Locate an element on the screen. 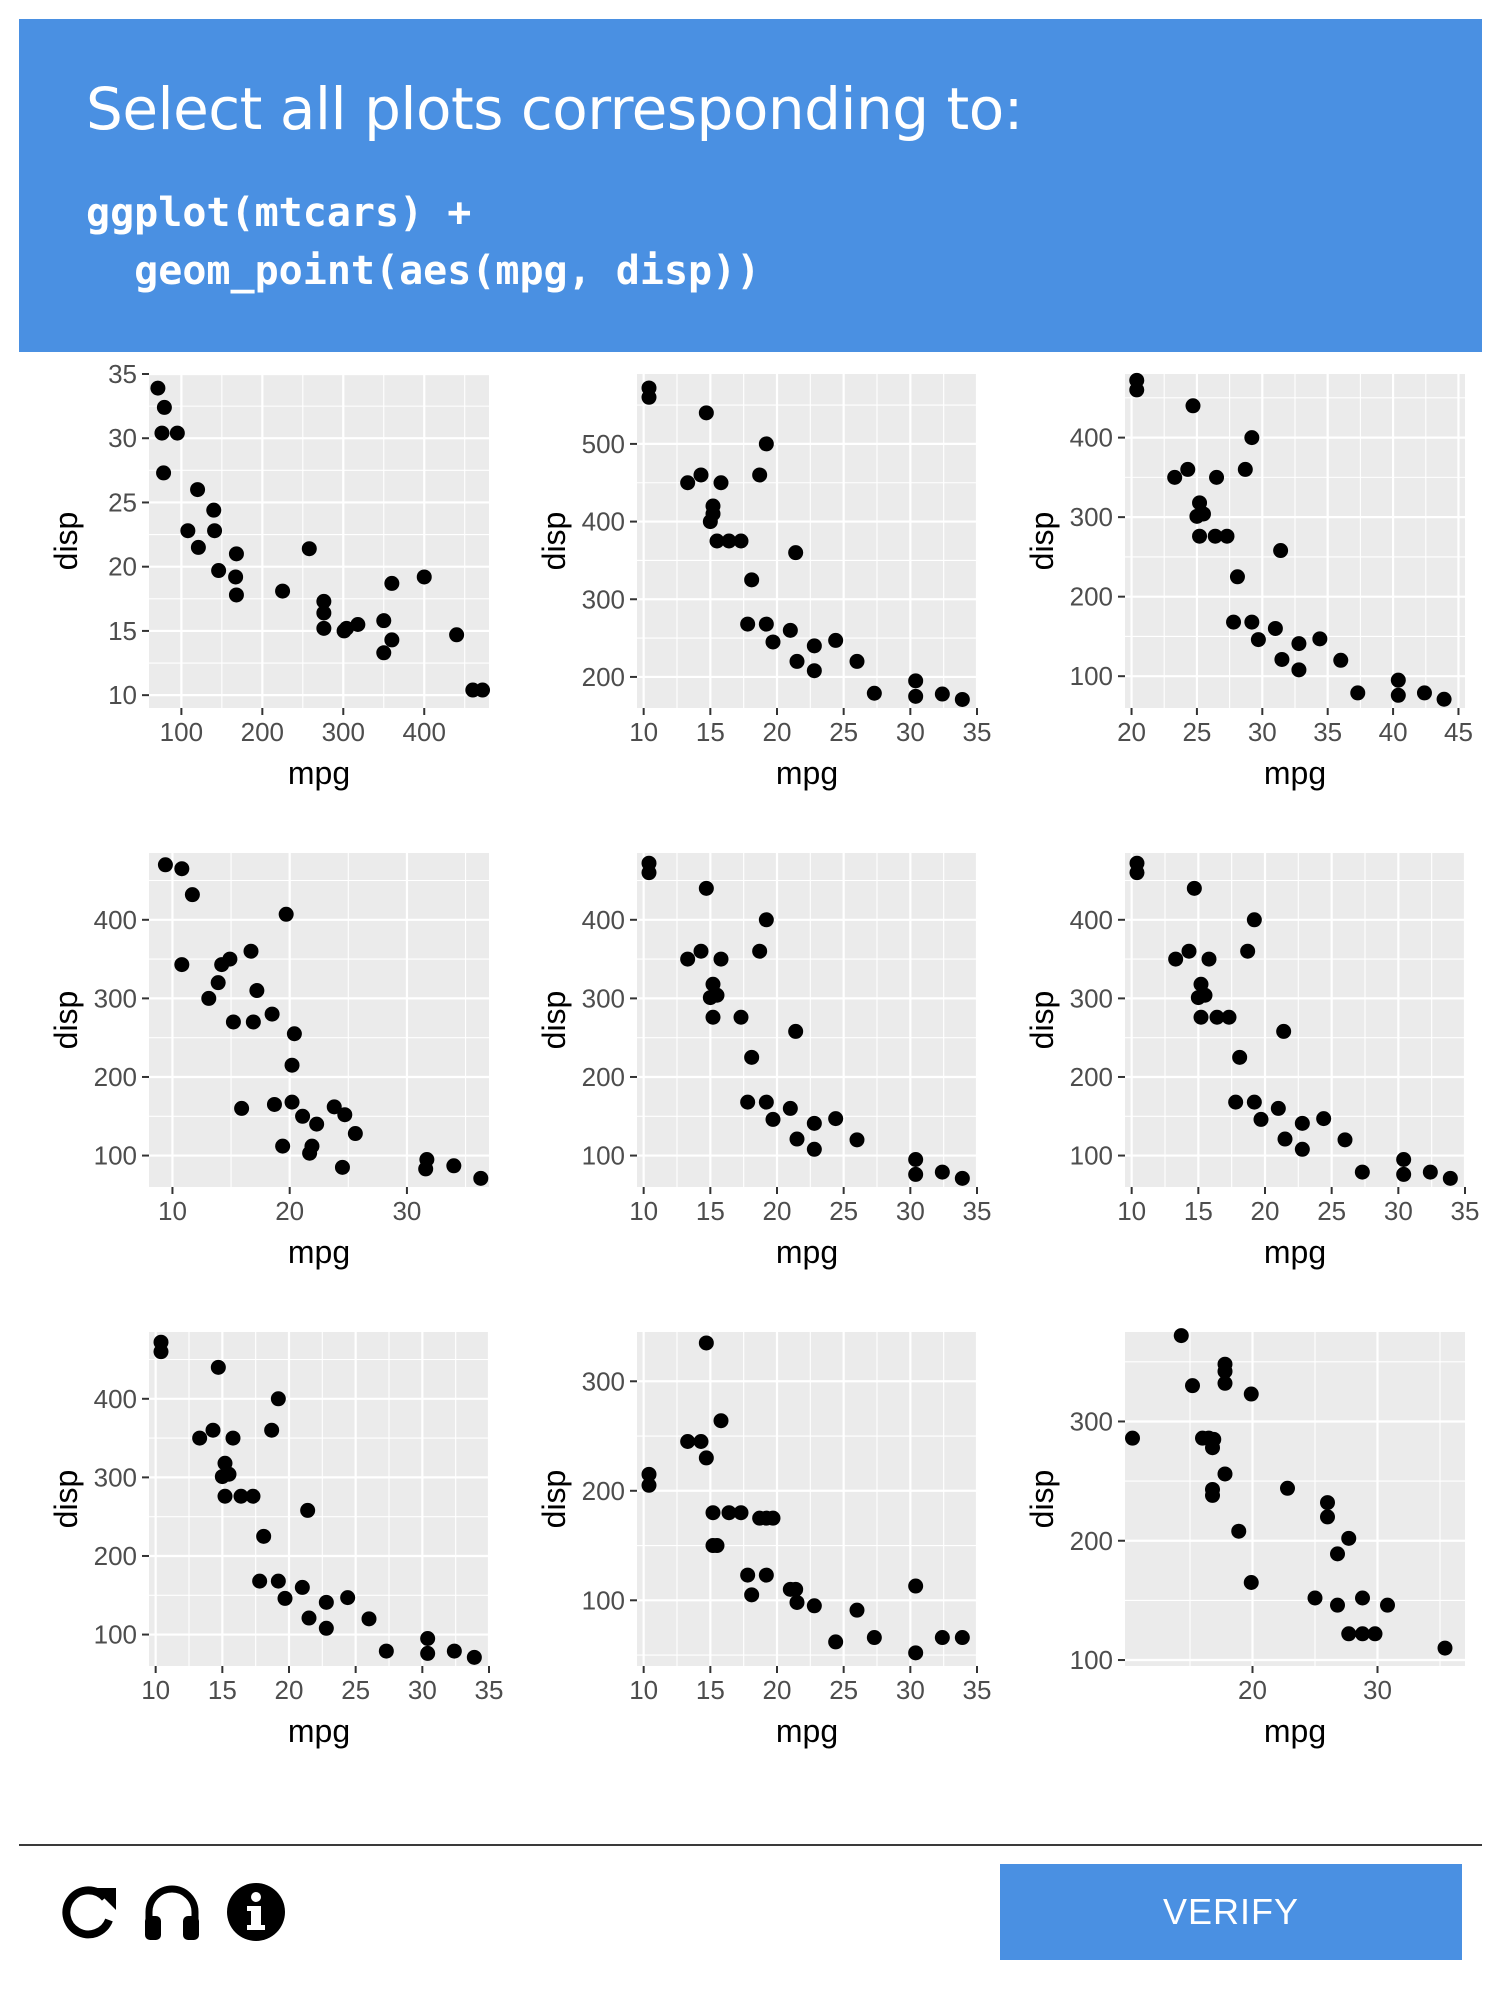  x-tick-label: 100 is located at coordinates (181, 732).